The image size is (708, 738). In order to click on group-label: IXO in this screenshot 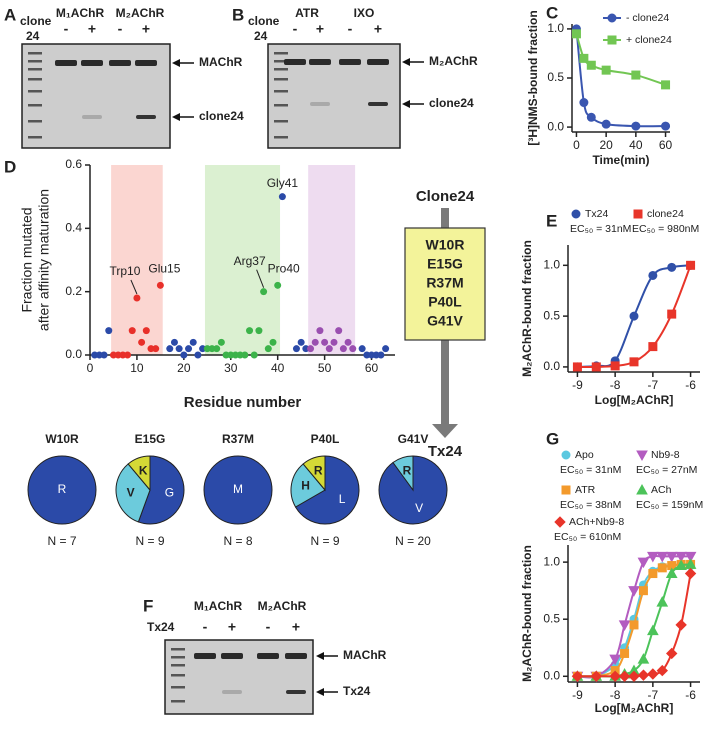, I will do `click(364, 13)`.